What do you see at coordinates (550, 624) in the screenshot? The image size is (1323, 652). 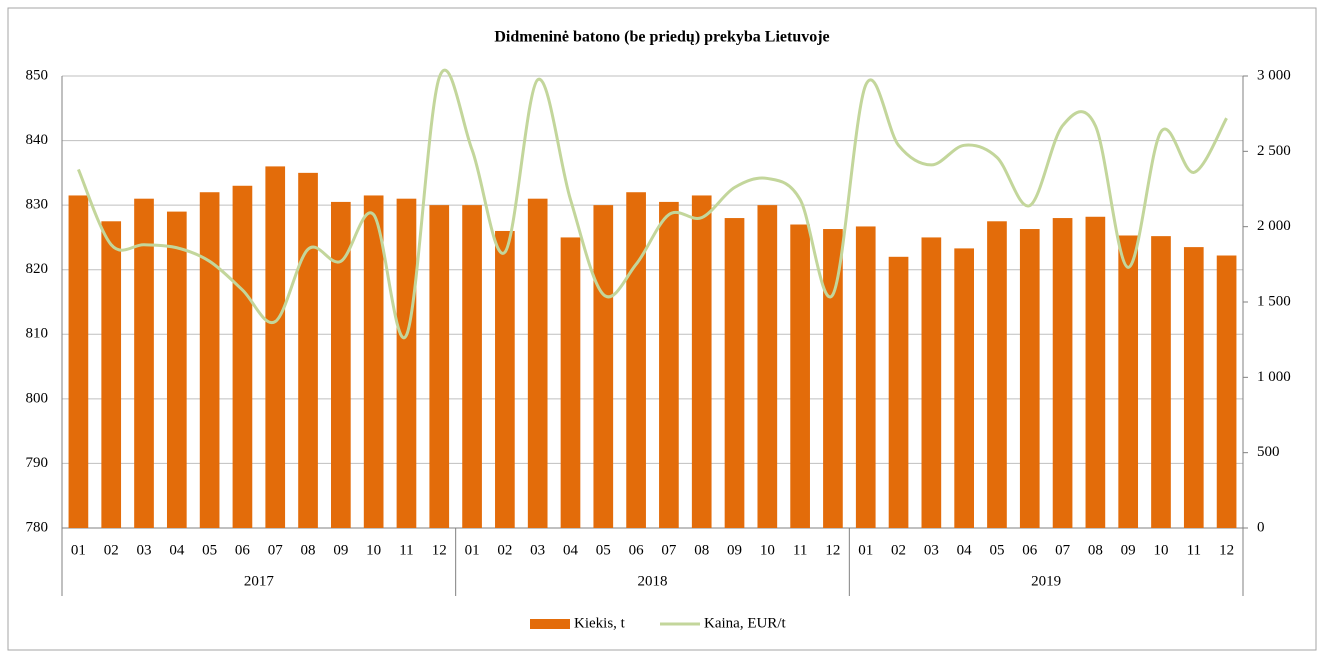 I see `legend-swatch` at bounding box center [550, 624].